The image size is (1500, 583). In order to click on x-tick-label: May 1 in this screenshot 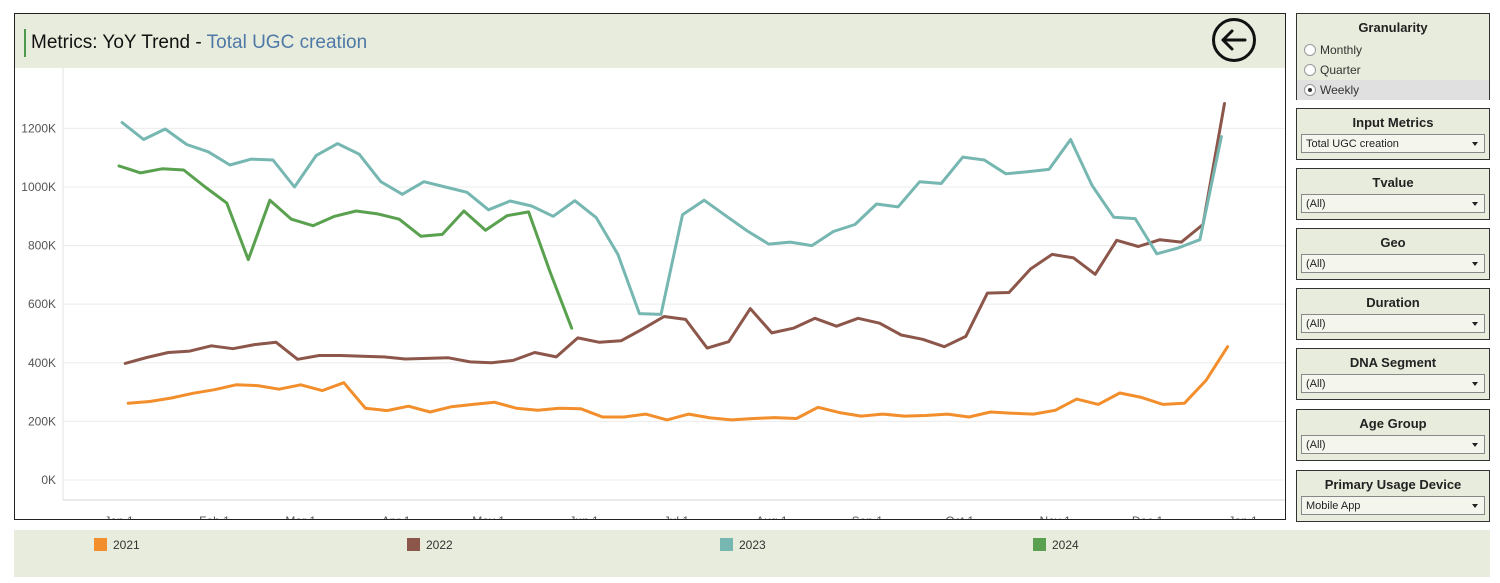, I will do `click(488, 516)`.